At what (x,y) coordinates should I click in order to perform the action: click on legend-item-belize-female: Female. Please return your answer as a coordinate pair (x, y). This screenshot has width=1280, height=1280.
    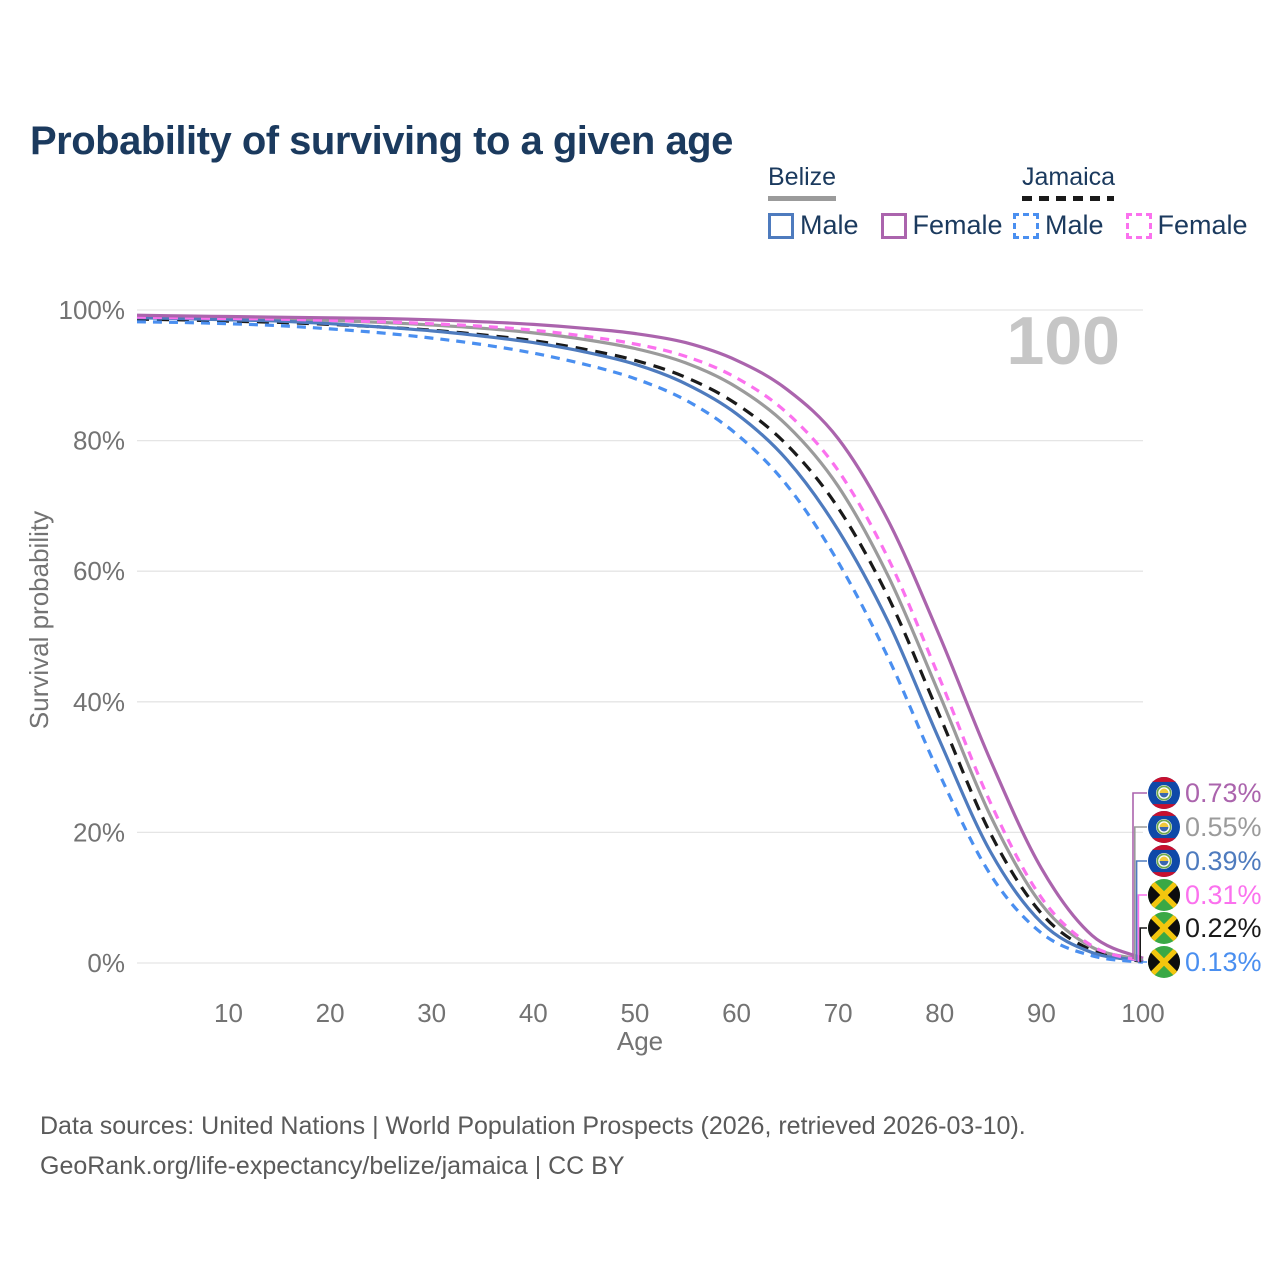
    Looking at the image, I should click on (941, 225).